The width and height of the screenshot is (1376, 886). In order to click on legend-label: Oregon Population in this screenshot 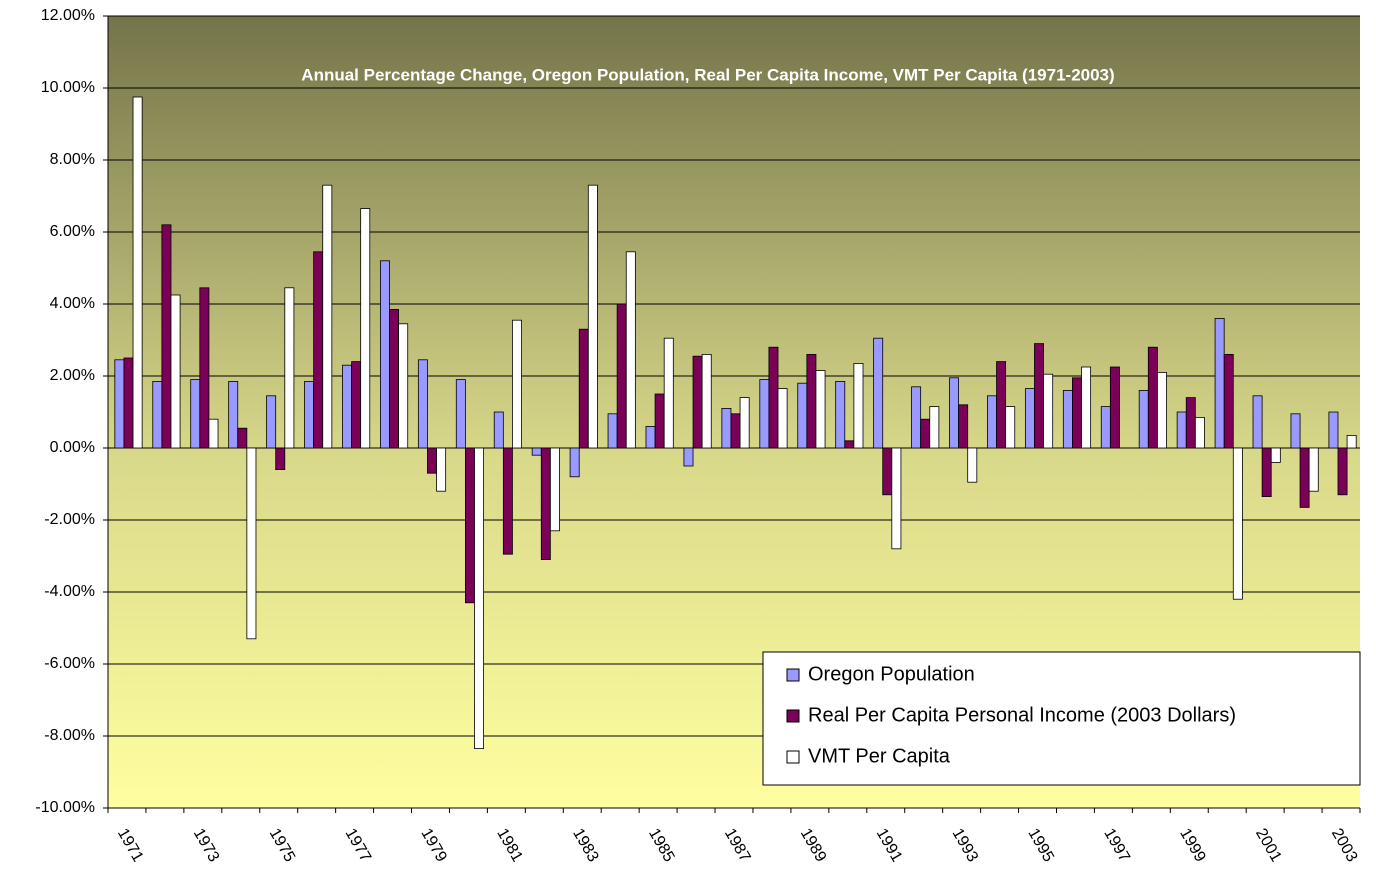, I will do `click(891, 674)`.